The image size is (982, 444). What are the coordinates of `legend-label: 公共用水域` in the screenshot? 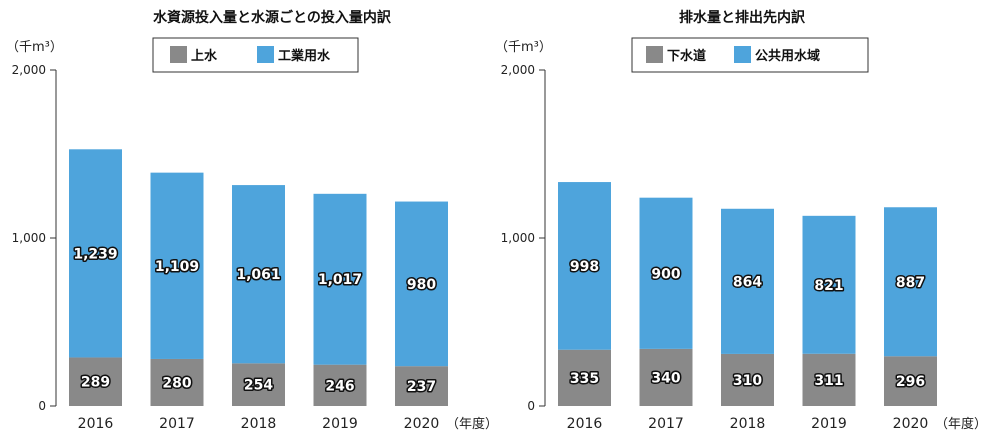 It's located at (787, 56).